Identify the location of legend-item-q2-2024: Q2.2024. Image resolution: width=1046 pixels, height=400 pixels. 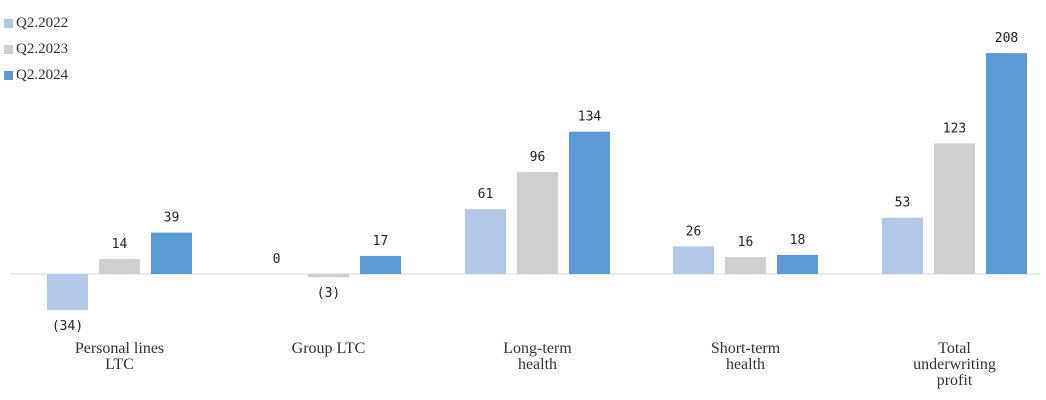
(36, 75).